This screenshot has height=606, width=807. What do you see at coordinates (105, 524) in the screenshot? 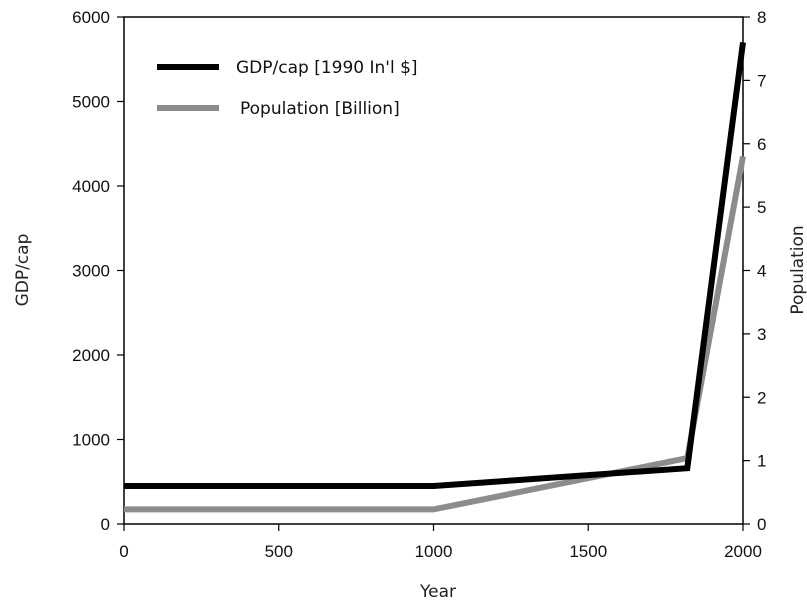
I see `y-left-tick-label: 0` at bounding box center [105, 524].